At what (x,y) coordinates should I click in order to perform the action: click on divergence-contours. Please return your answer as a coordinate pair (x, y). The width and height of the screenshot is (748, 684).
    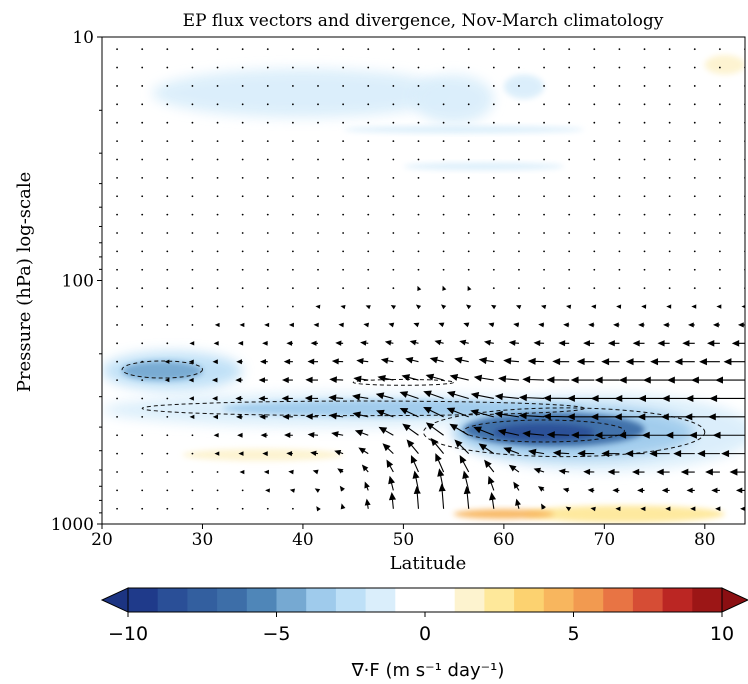
    Looking at the image, I should click on (413, 409).